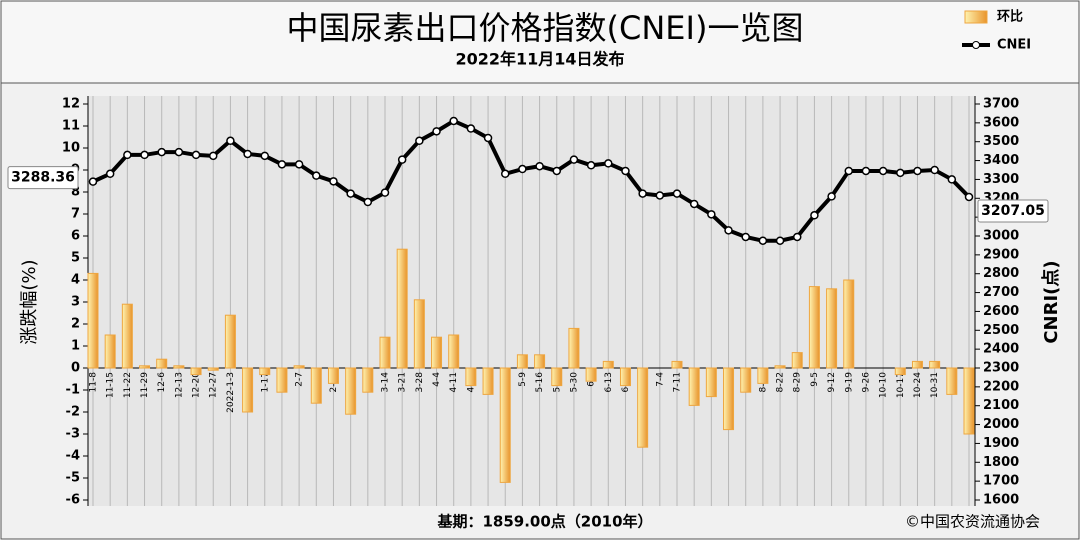 The height and width of the screenshot is (540, 1080). What do you see at coordinates (815, 379) in the screenshot?
I see `x-tick-label: 9-5` at bounding box center [815, 379].